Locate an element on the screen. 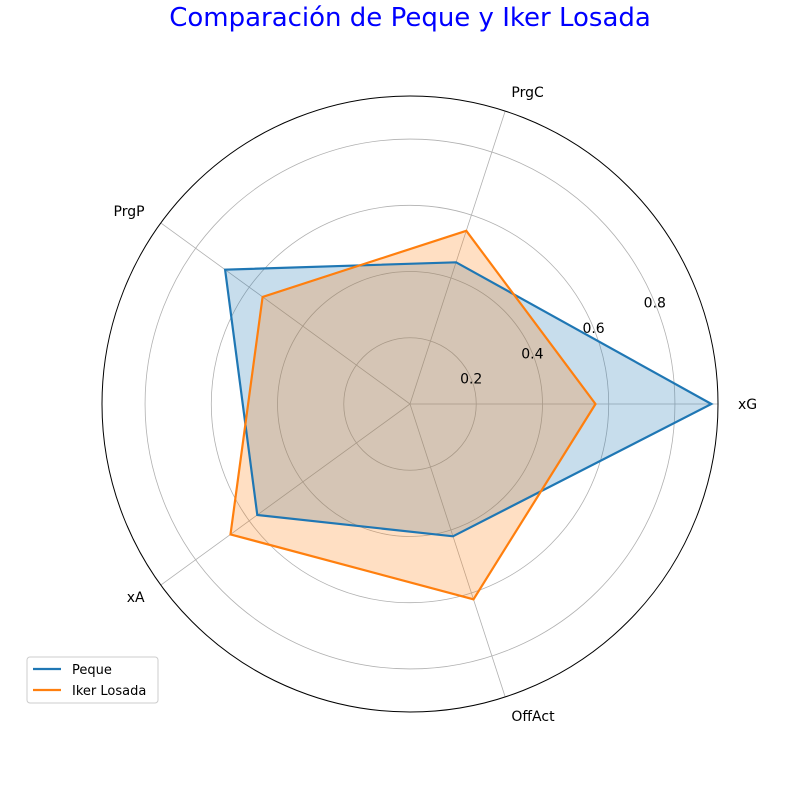  spoke-prgc is located at coordinates (457, 257).